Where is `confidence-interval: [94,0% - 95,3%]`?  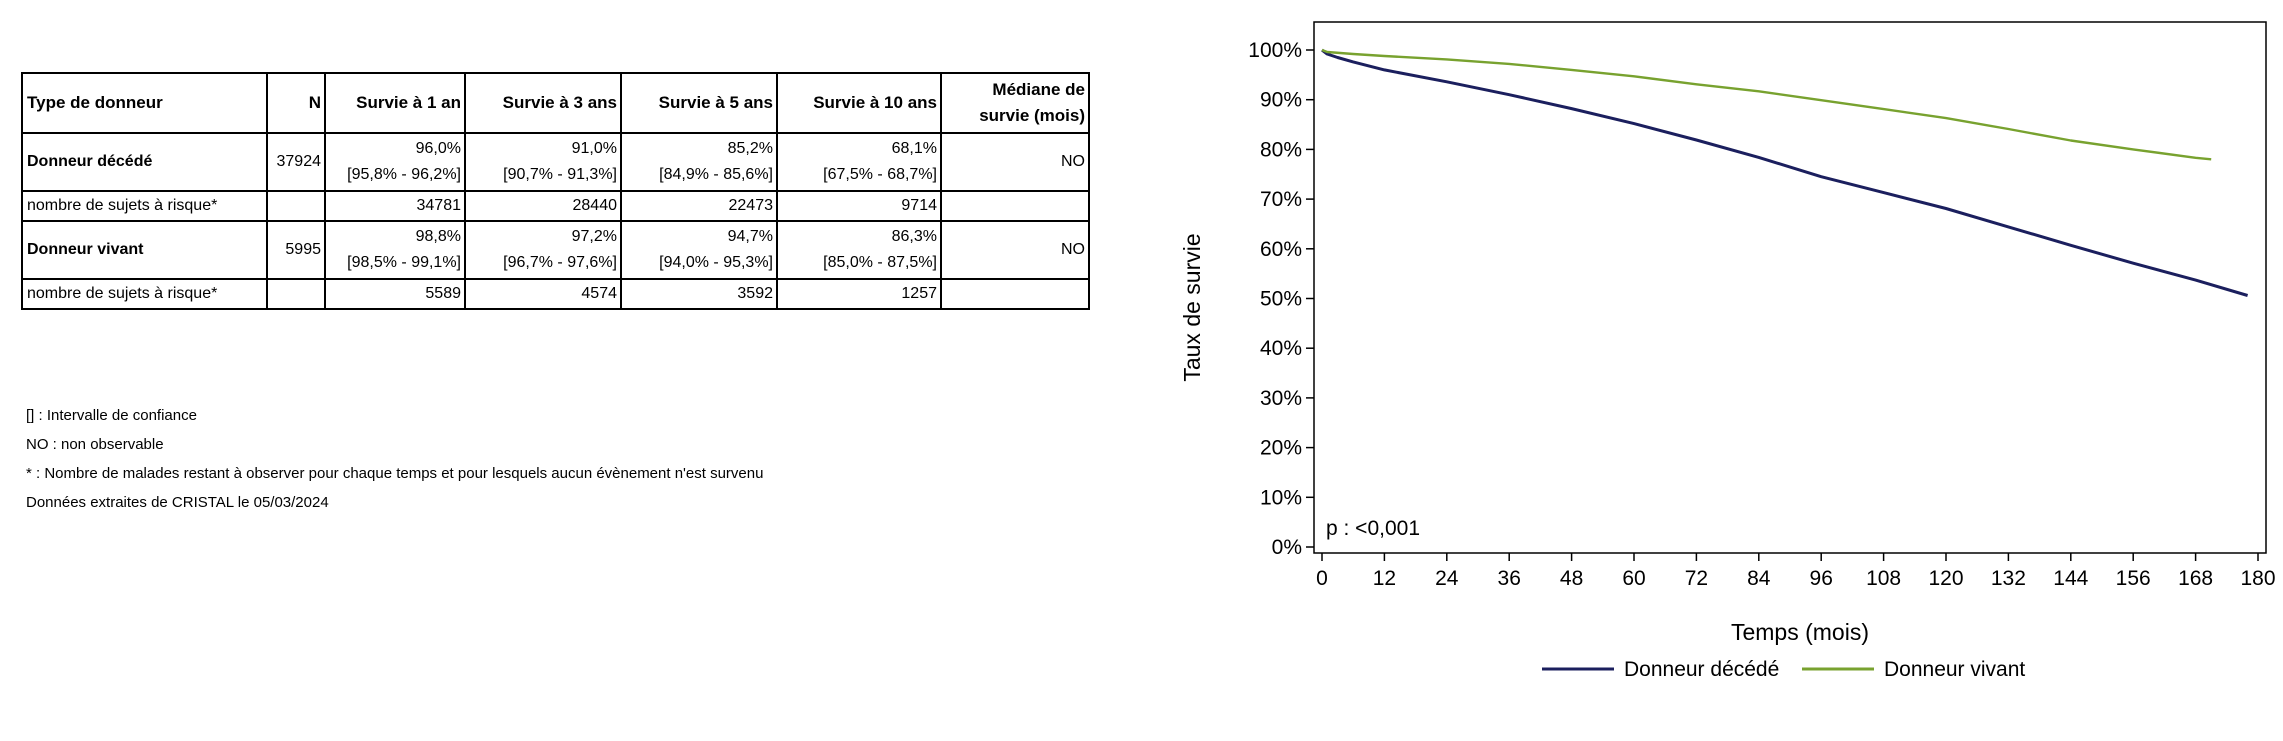
confidence-interval: [94,0% - 95,3%] is located at coordinates (716, 262).